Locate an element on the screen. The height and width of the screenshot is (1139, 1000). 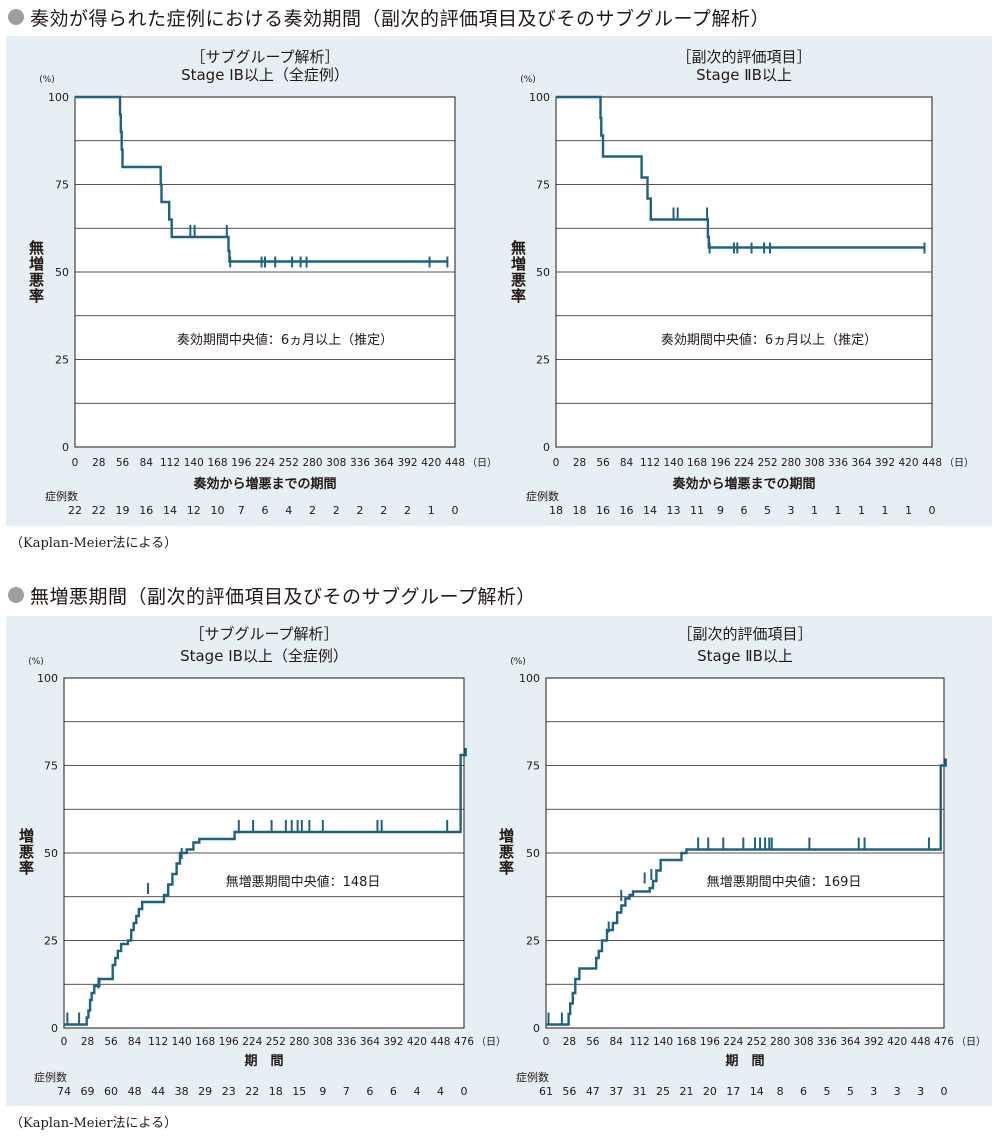
x-axis-label: 奏効から増悪までの期間 is located at coordinates (743, 484).